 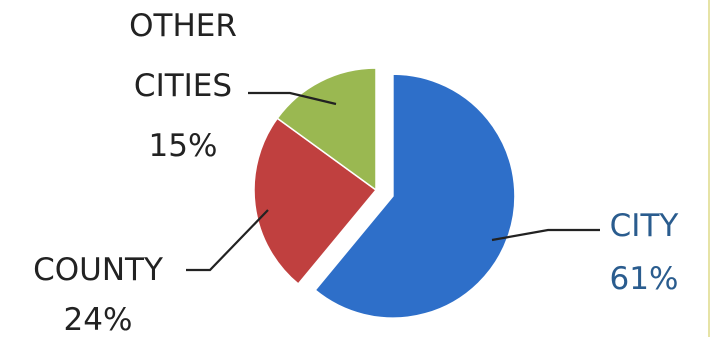 I want to click on slice-label-other-cities-line2: CITIES, so click(x=183, y=86).